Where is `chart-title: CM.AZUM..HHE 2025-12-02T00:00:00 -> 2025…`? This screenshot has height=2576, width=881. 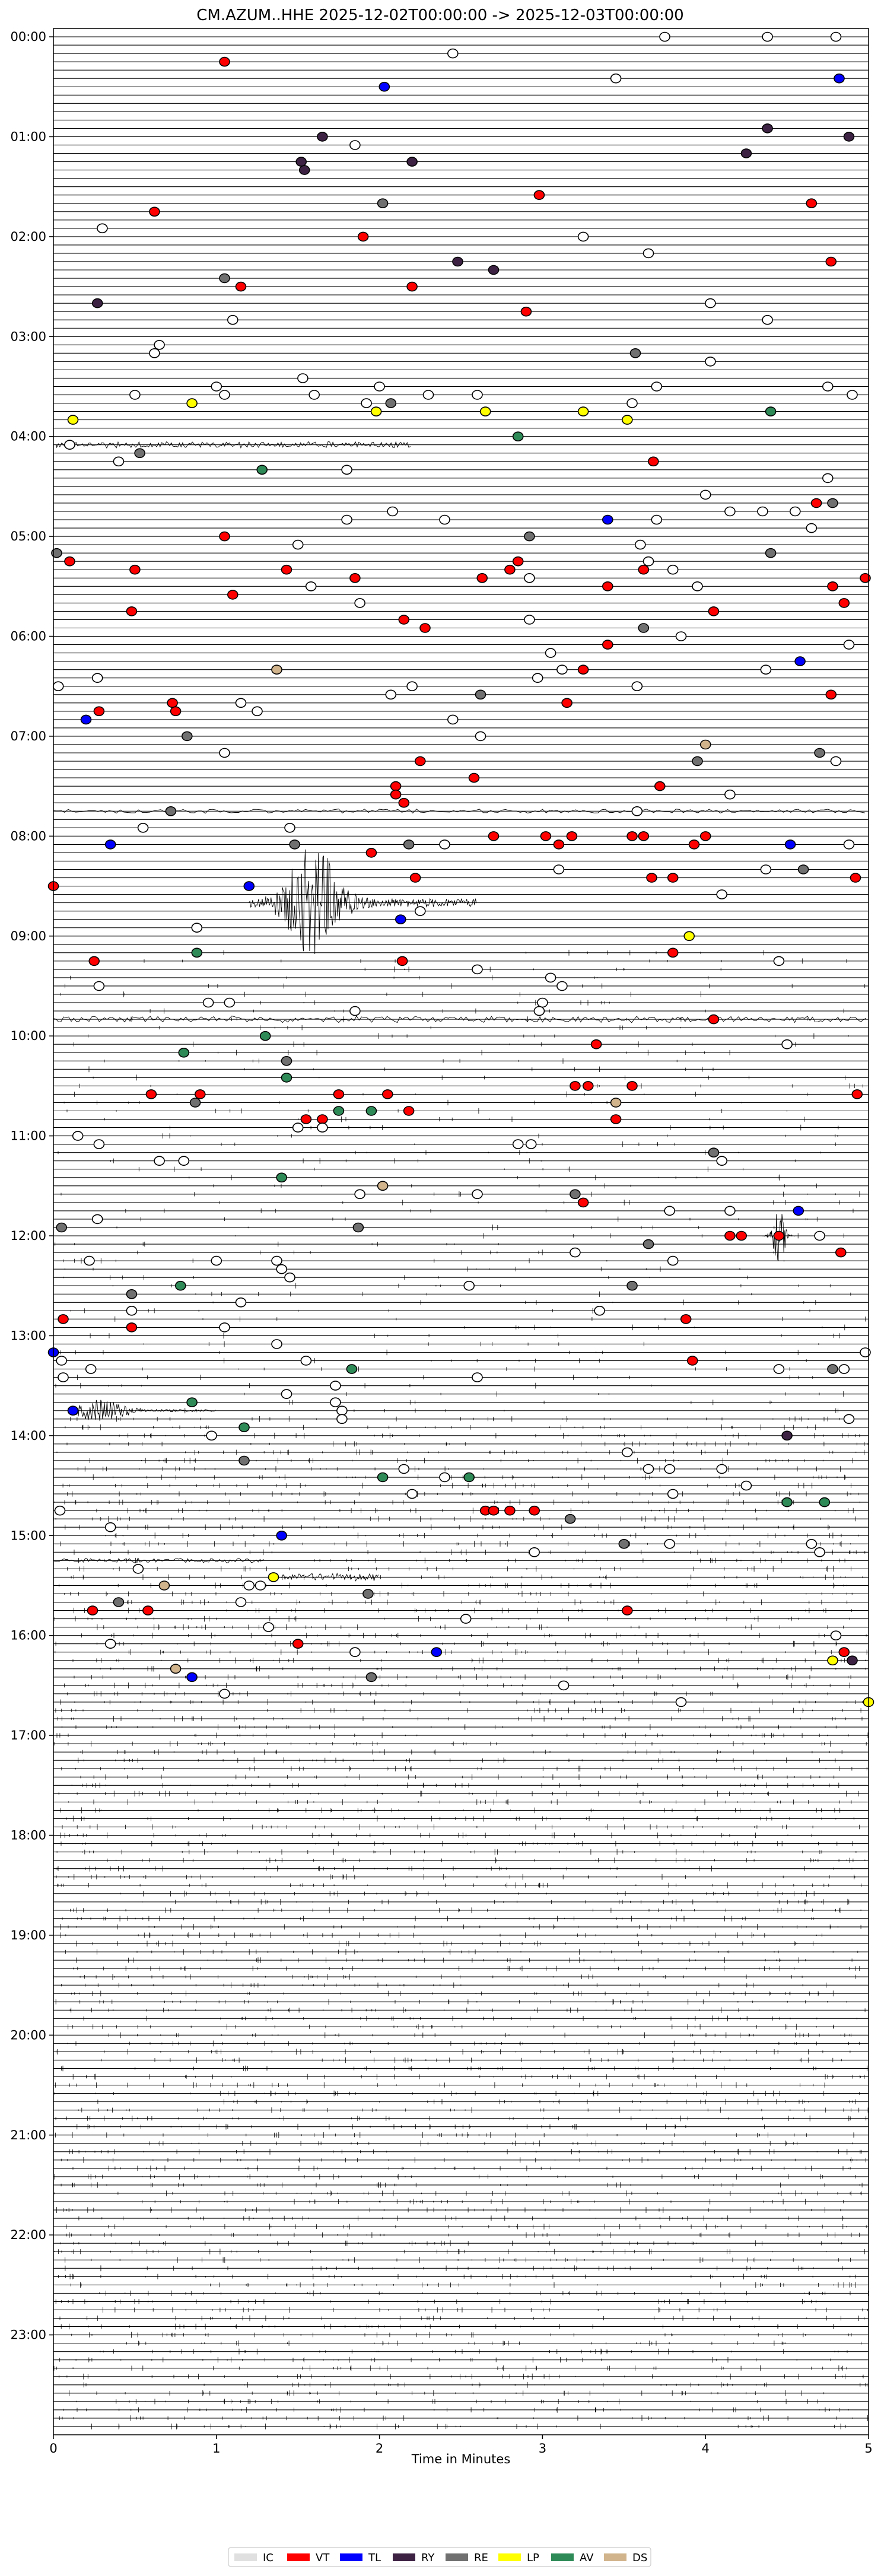
chart-title: CM.AZUM..HHE 2025-12-02T00:00:00 -> 2025… is located at coordinates (439, 15).